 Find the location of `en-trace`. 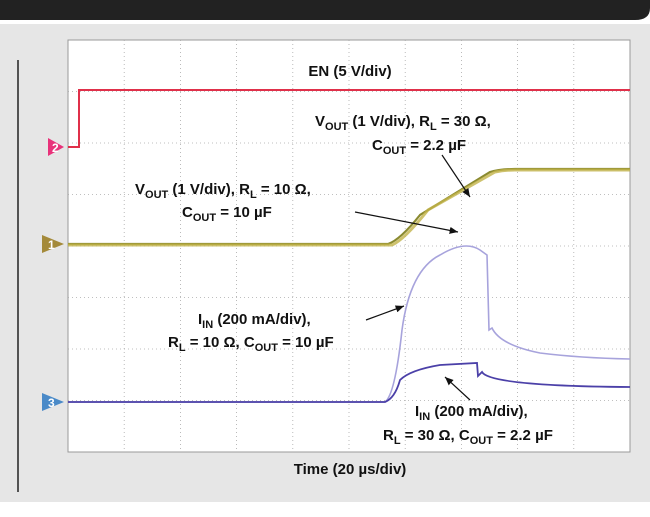

en-trace is located at coordinates (349, 118).